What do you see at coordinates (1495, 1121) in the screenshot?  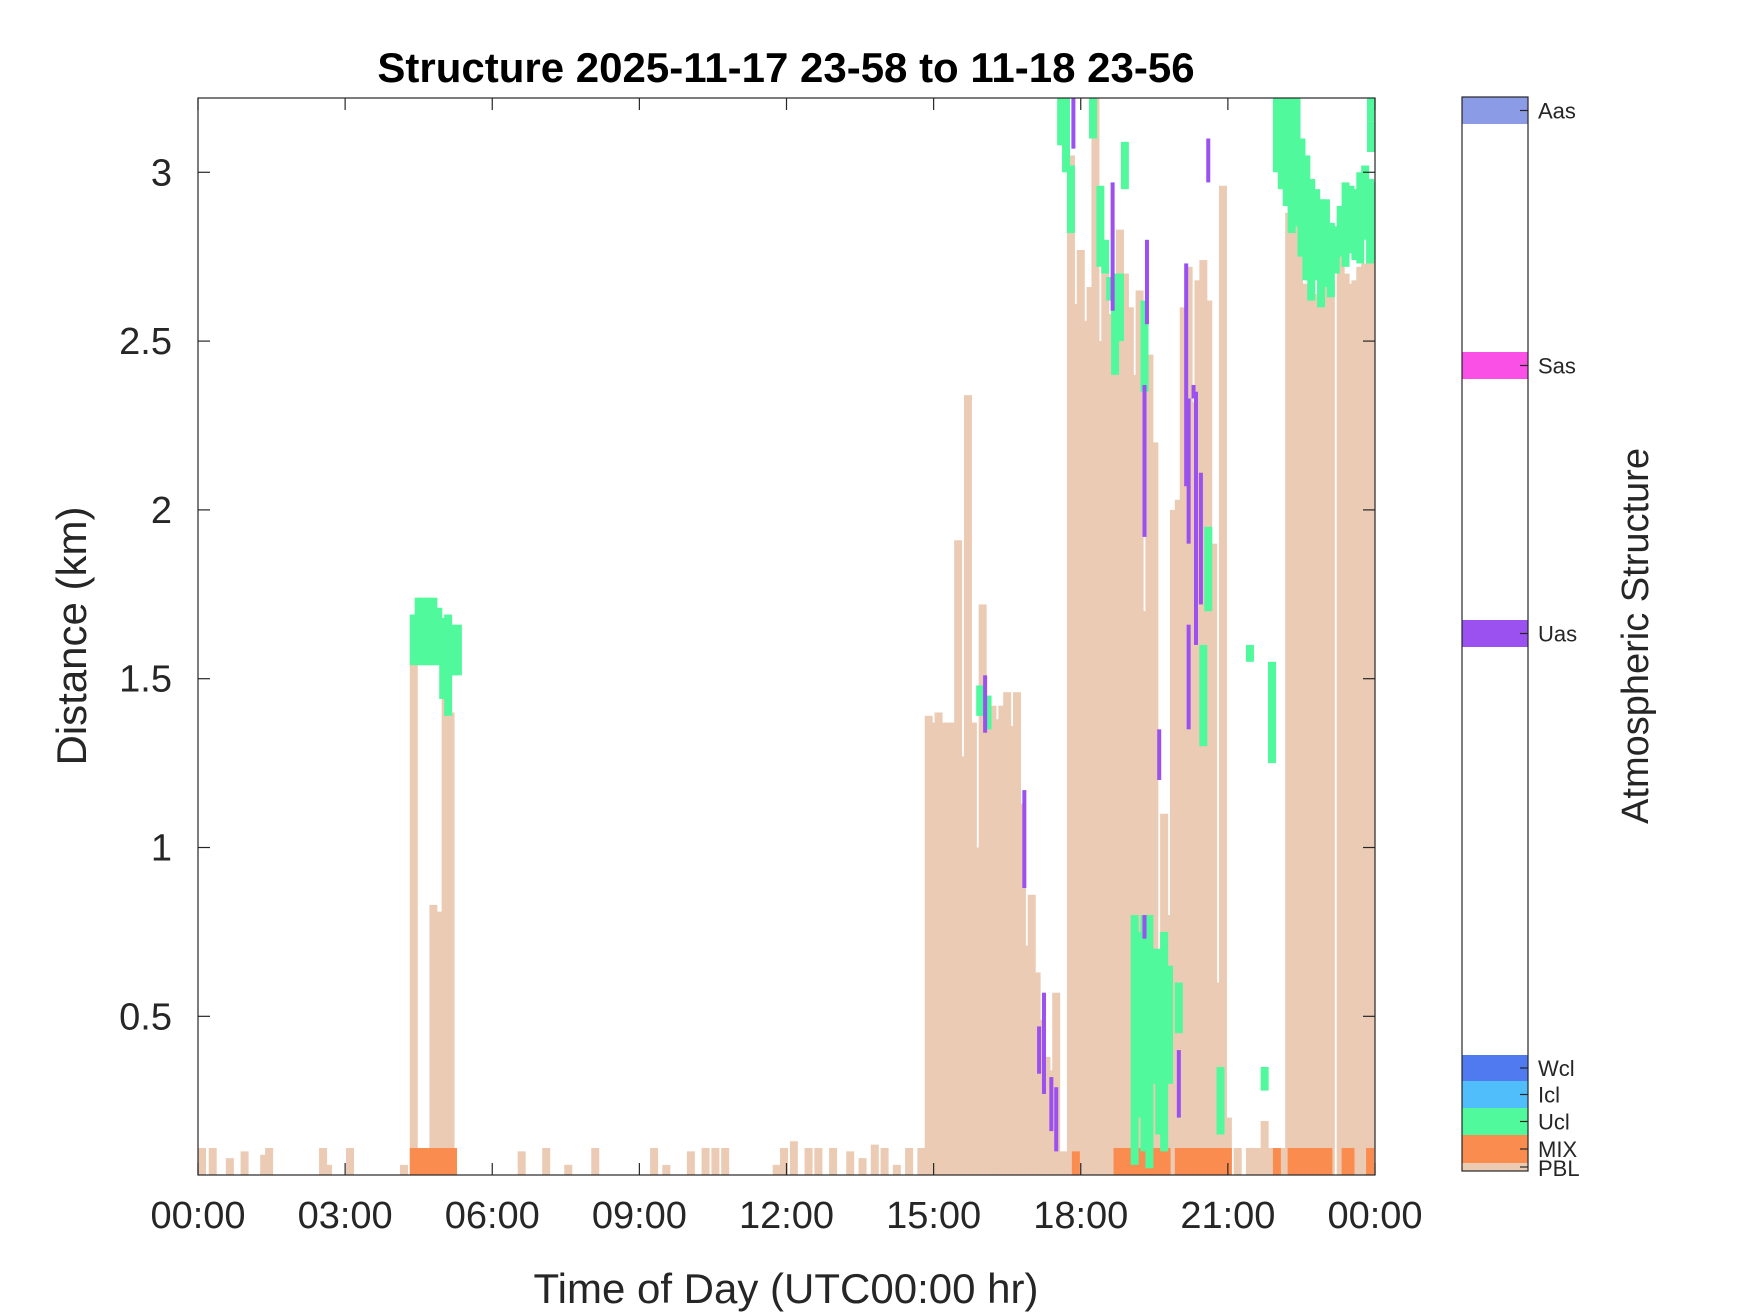 I see `colorbar-band-ucl` at bounding box center [1495, 1121].